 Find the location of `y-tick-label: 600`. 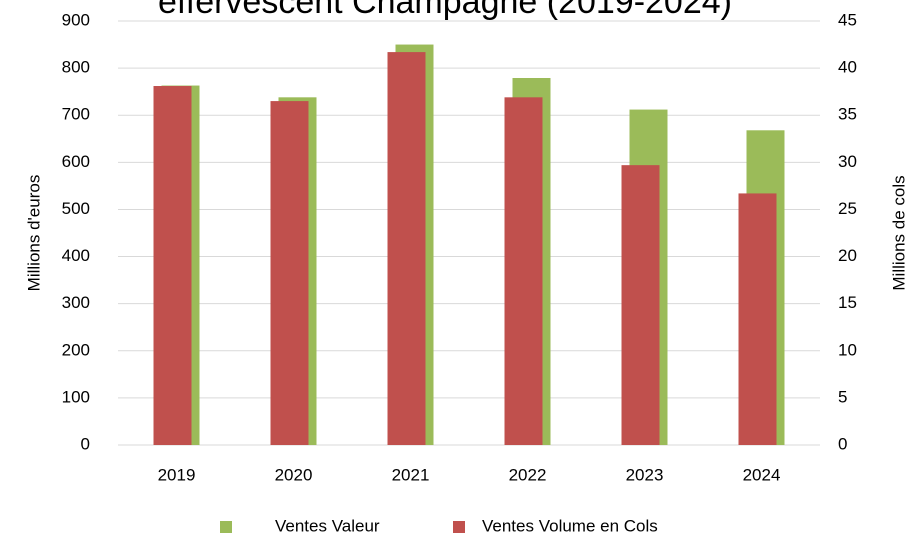

y-tick-label: 600 is located at coordinates (76, 161).